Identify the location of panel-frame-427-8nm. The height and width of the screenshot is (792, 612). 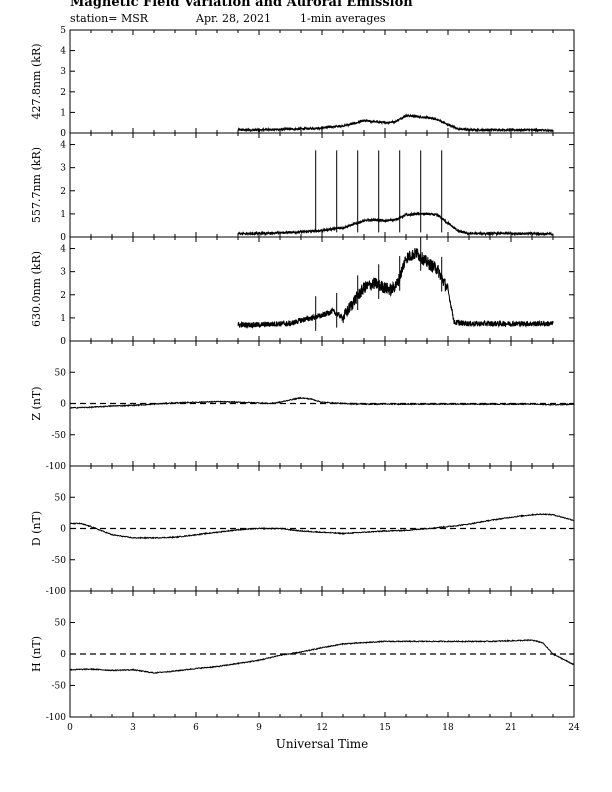
(322, 81).